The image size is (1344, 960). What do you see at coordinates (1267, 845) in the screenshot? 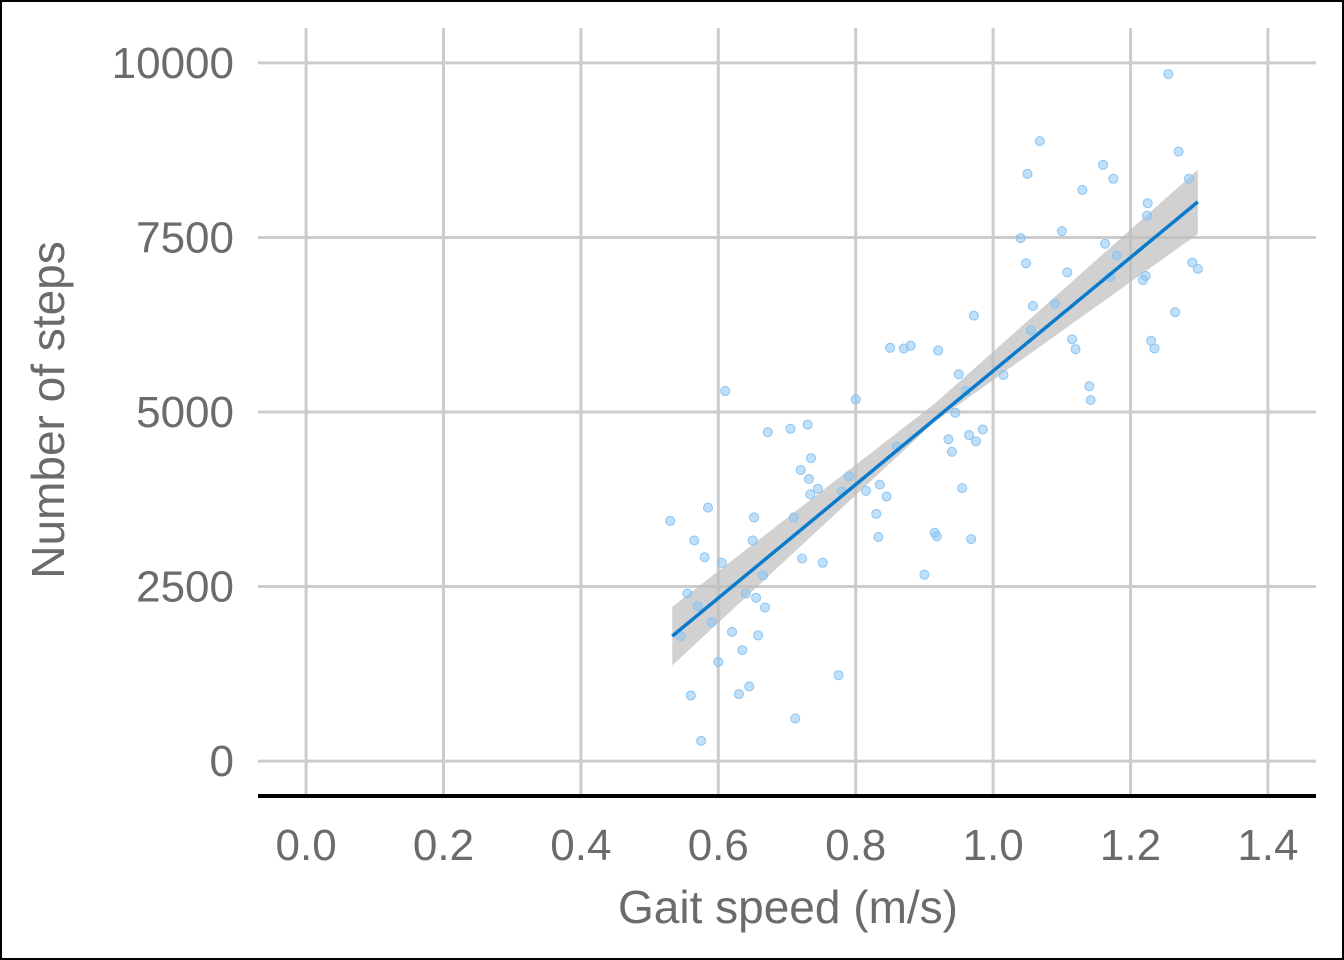
I see `x-tick-label: 1.4` at bounding box center [1267, 845].